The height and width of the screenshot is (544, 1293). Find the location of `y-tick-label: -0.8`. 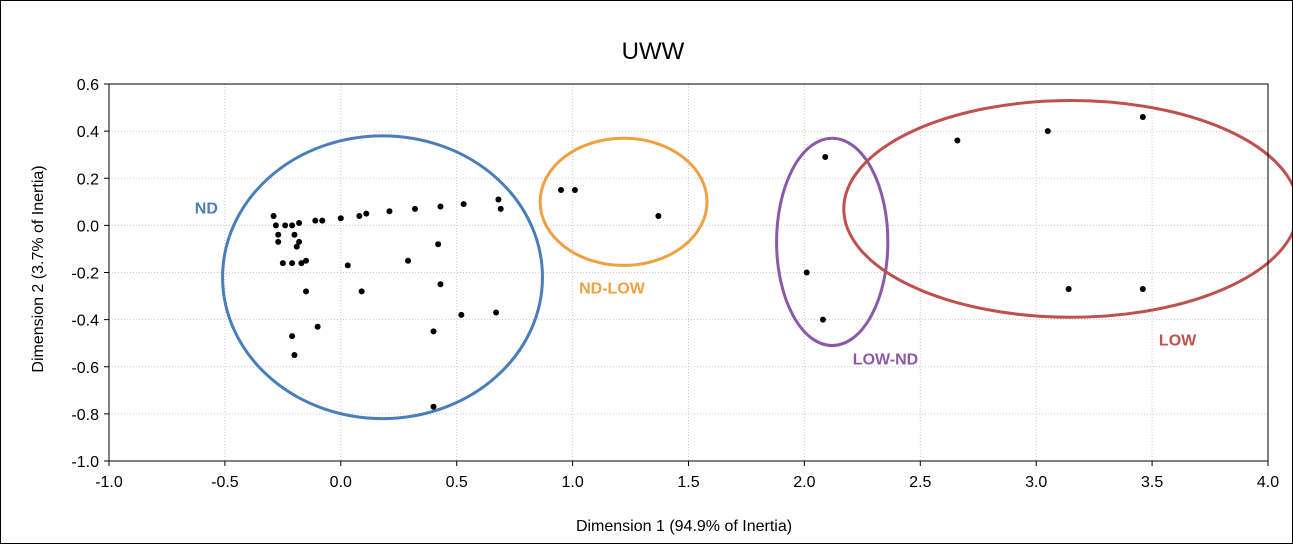

y-tick-label: -0.8 is located at coordinates (85, 415).